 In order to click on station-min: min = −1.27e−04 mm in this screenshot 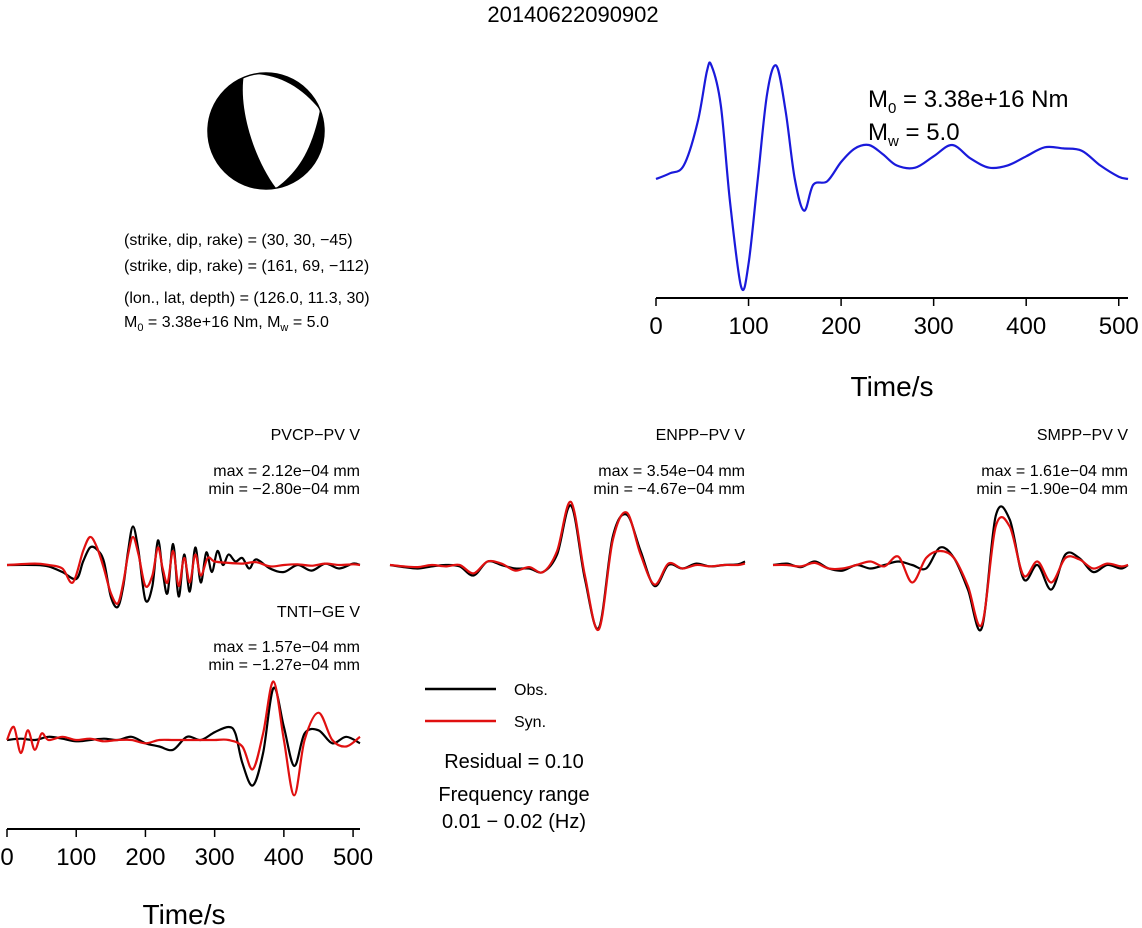, I will do `click(284, 665)`.